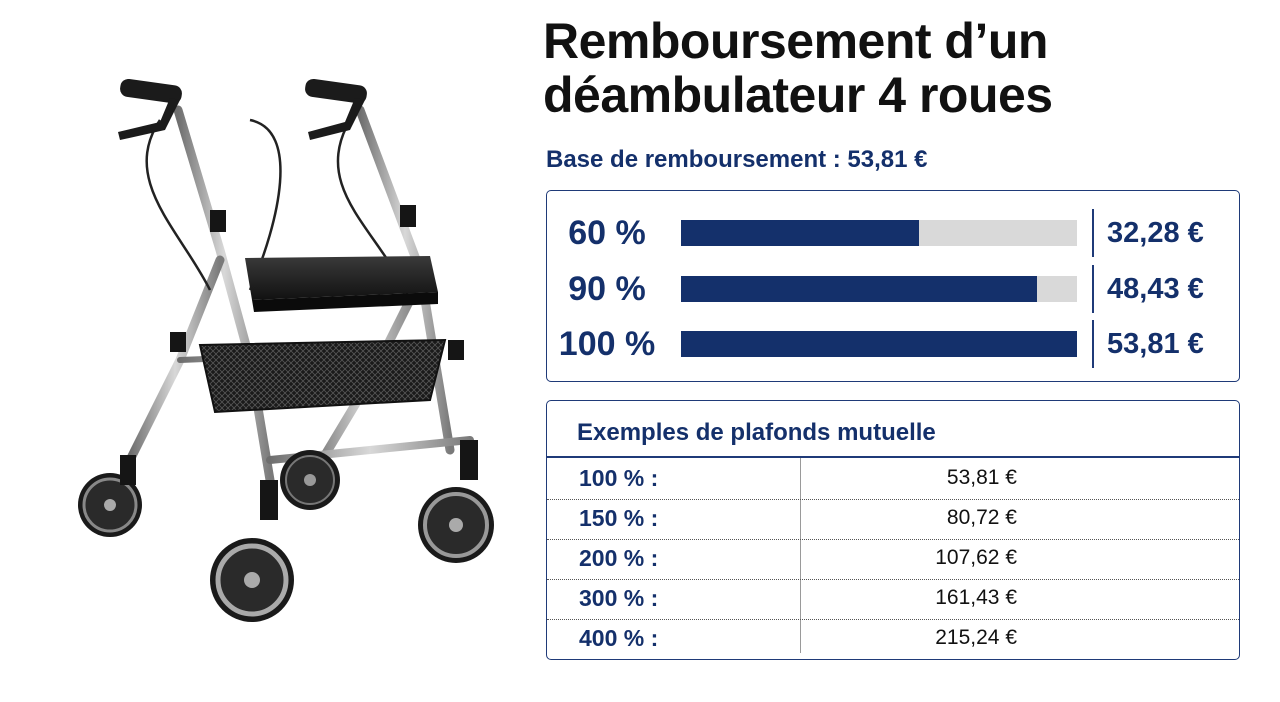 The image size is (1280, 702). I want to click on page-title: Remboursement d’un déambulateur 4 roues, so click(903, 68).